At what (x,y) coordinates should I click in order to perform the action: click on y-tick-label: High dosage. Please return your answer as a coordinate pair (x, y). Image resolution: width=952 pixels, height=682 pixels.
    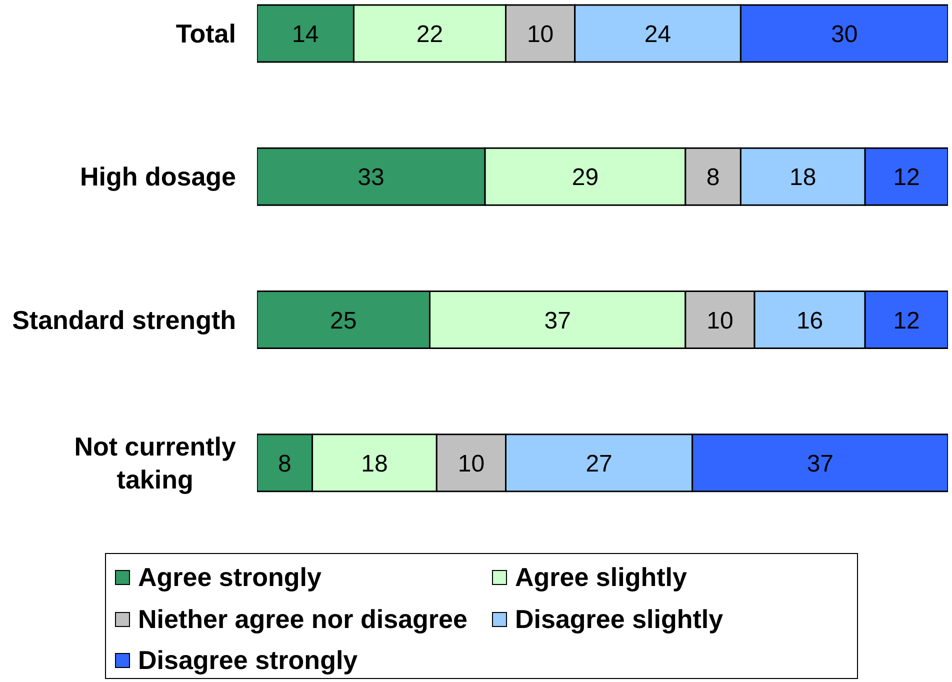
    Looking at the image, I should click on (158, 177).